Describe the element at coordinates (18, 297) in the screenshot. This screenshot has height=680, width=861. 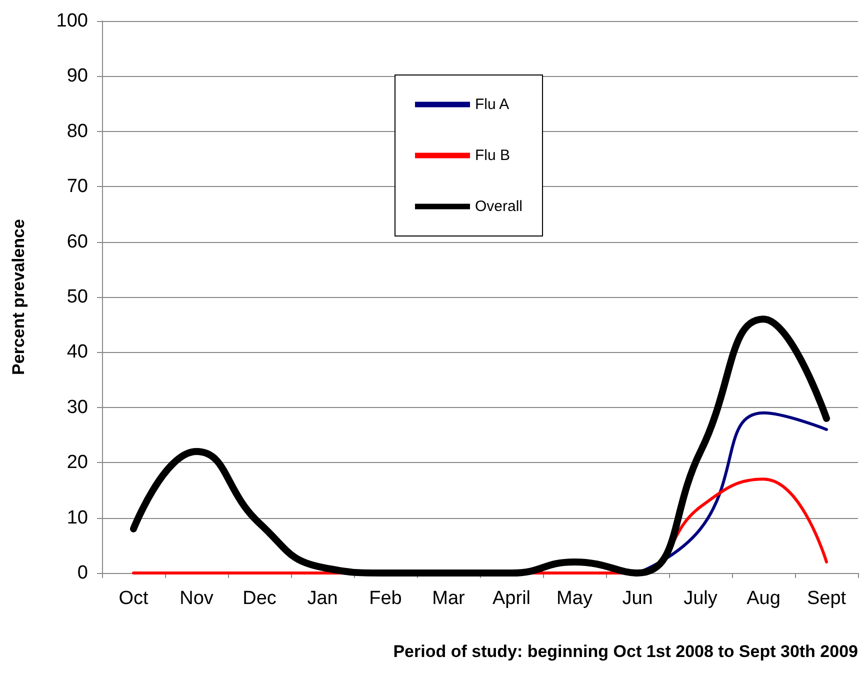
I see `y-axis-title: Percent prevalence` at that location.